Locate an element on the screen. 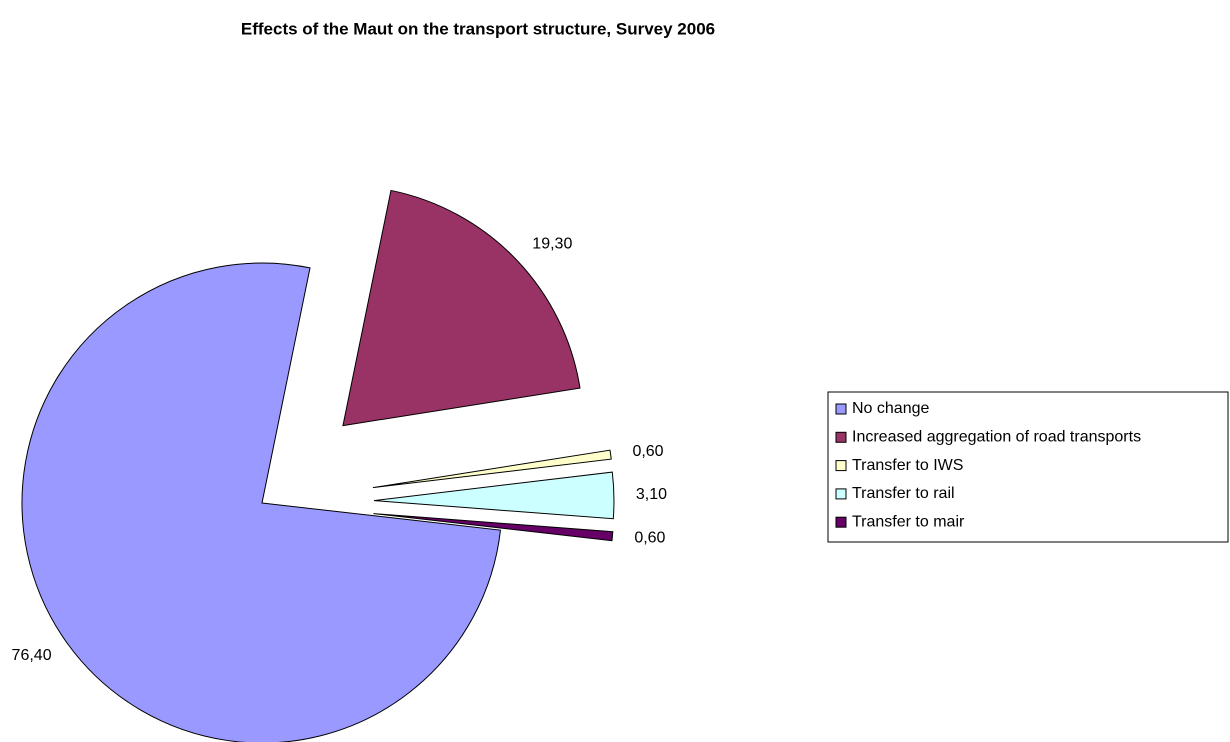 The image size is (1230, 742). legend-label: Increased aggregation of road transports is located at coordinates (996, 437).